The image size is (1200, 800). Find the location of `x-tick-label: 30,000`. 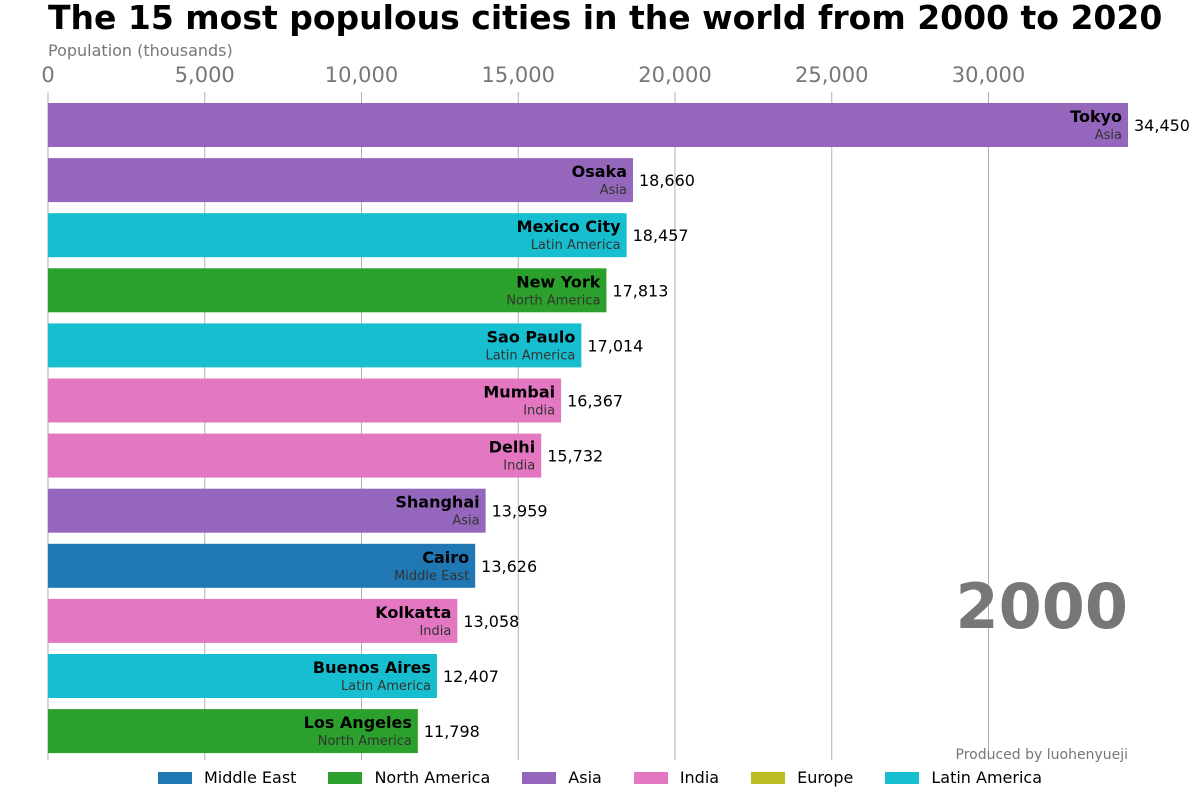

x-tick-label: 30,000 is located at coordinates (988, 75).